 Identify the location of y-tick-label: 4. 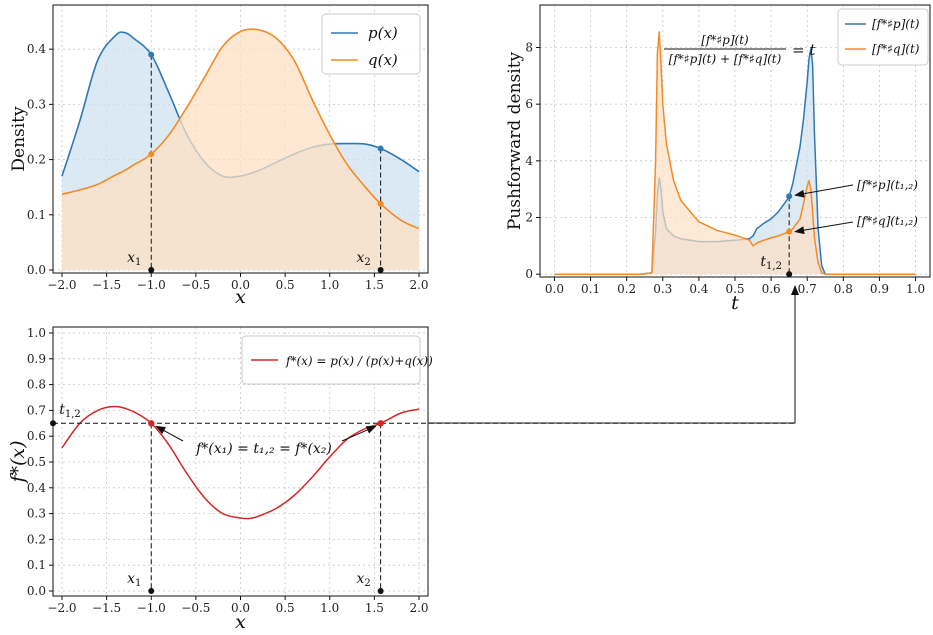
(529, 161).